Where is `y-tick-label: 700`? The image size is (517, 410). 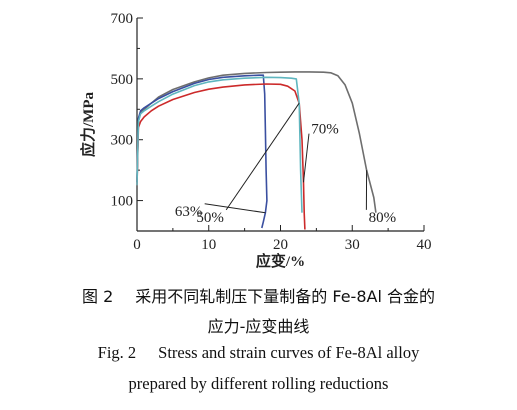 y-tick-label: 700 is located at coordinates (122, 19).